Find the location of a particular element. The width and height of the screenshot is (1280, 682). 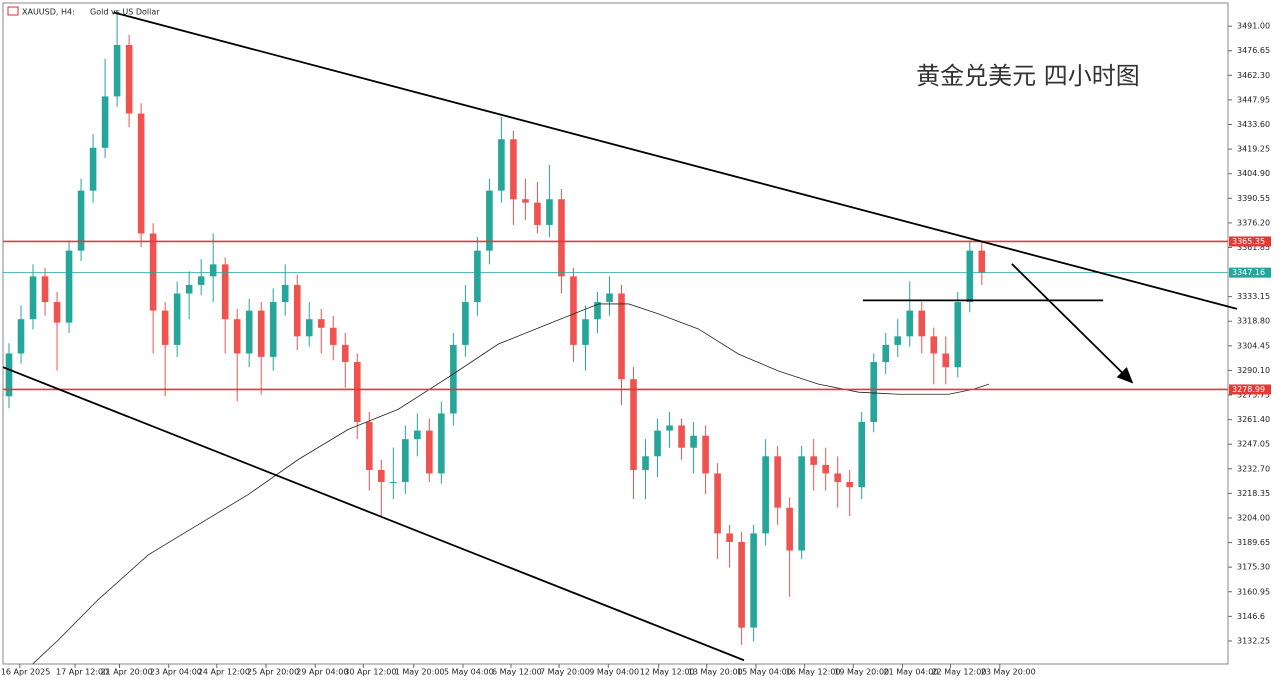

x-tick-label: 17 Apr 12:00 is located at coordinates (82, 672).